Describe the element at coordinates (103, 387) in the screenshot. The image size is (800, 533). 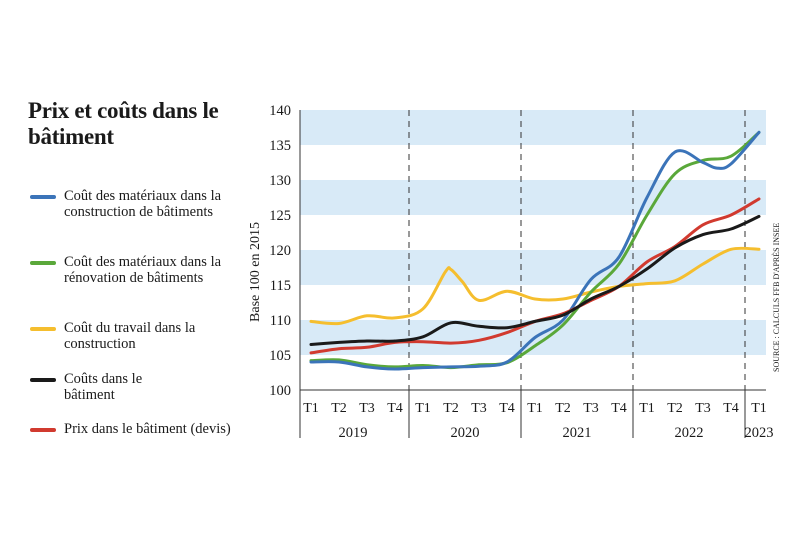
I see `legend-label: Coûts dans le bâtiment` at that location.